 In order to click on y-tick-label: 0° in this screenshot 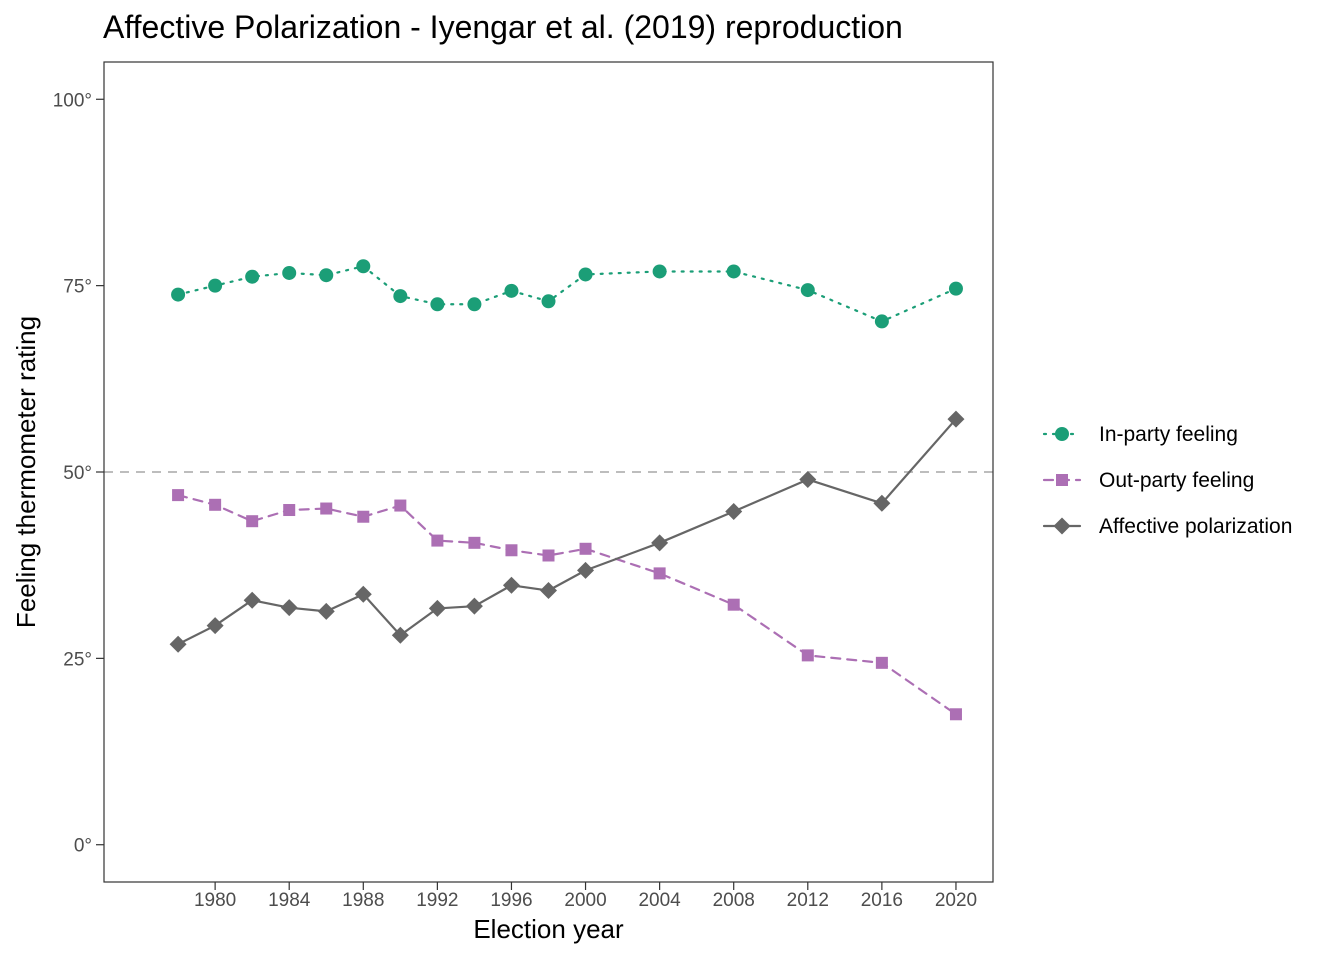, I will do `click(83, 846)`.